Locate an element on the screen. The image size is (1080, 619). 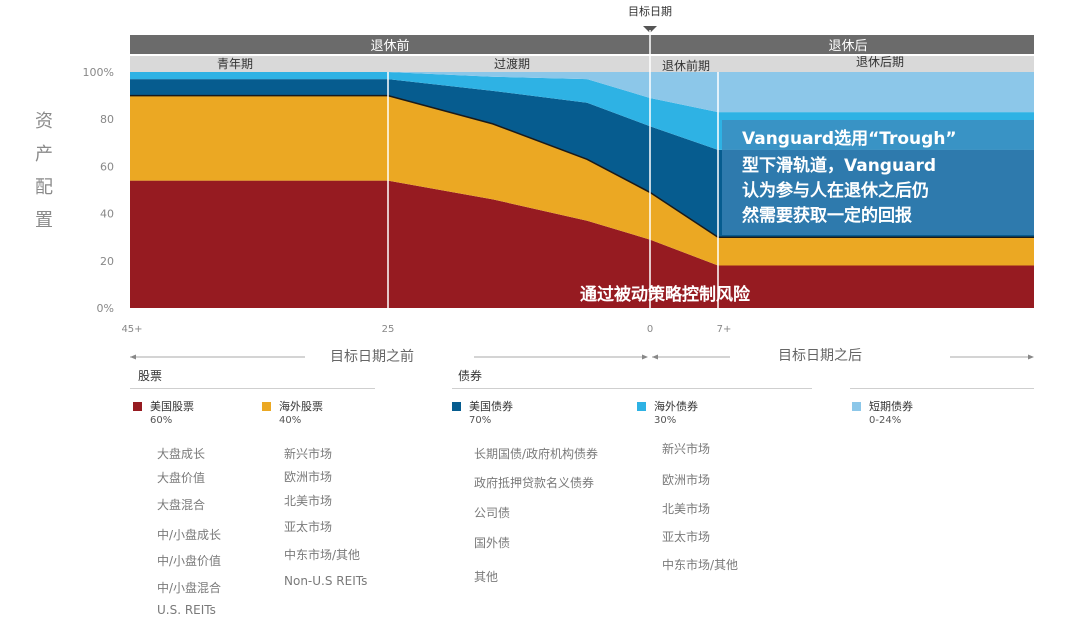
y-tick-label: 80 is located at coordinates (107, 119).